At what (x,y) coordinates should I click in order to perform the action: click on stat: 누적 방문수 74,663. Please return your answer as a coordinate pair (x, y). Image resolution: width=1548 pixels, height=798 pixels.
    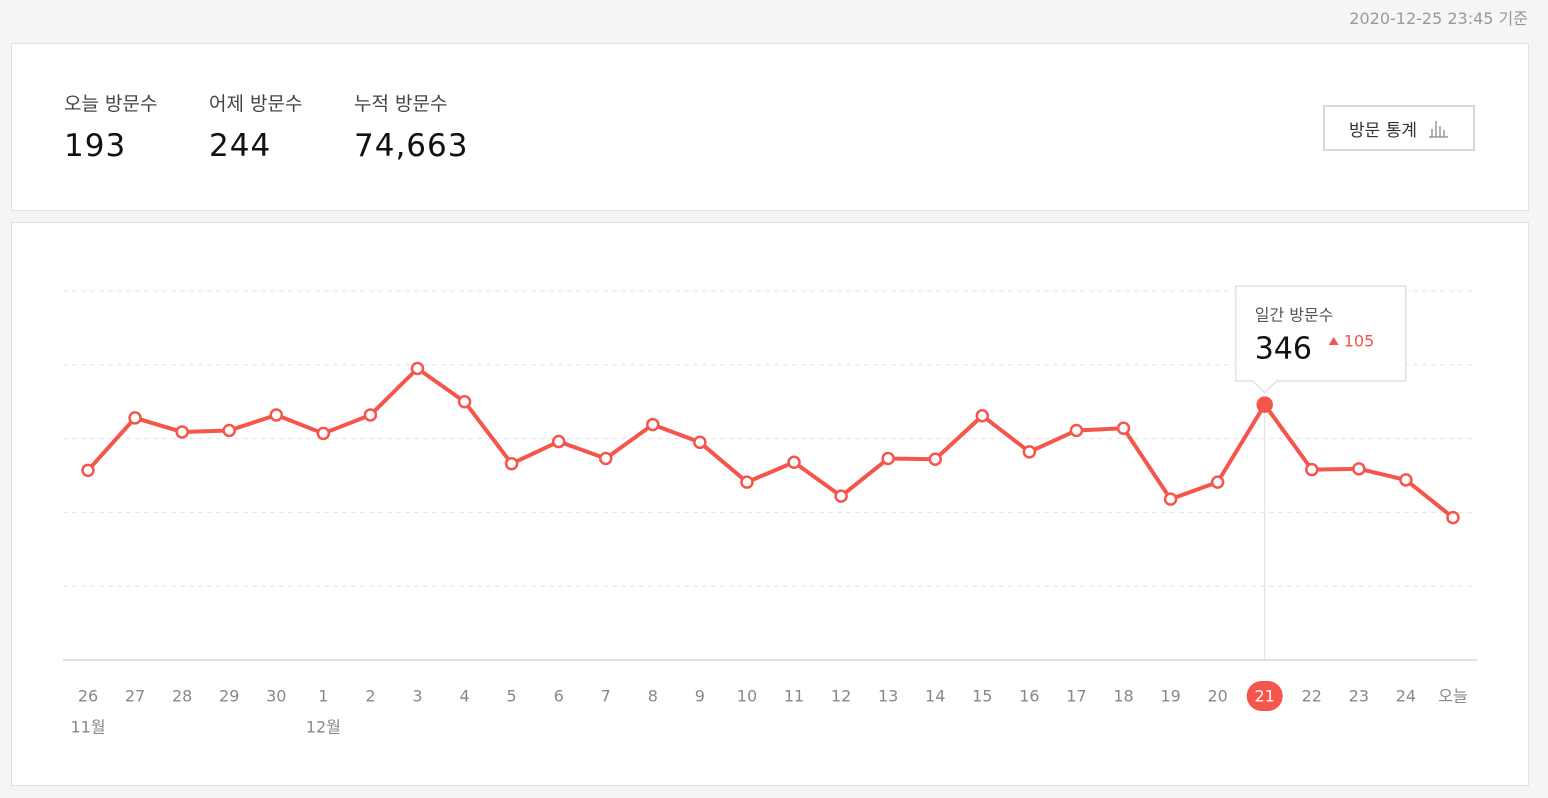
    Looking at the image, I should click on (411, 126).